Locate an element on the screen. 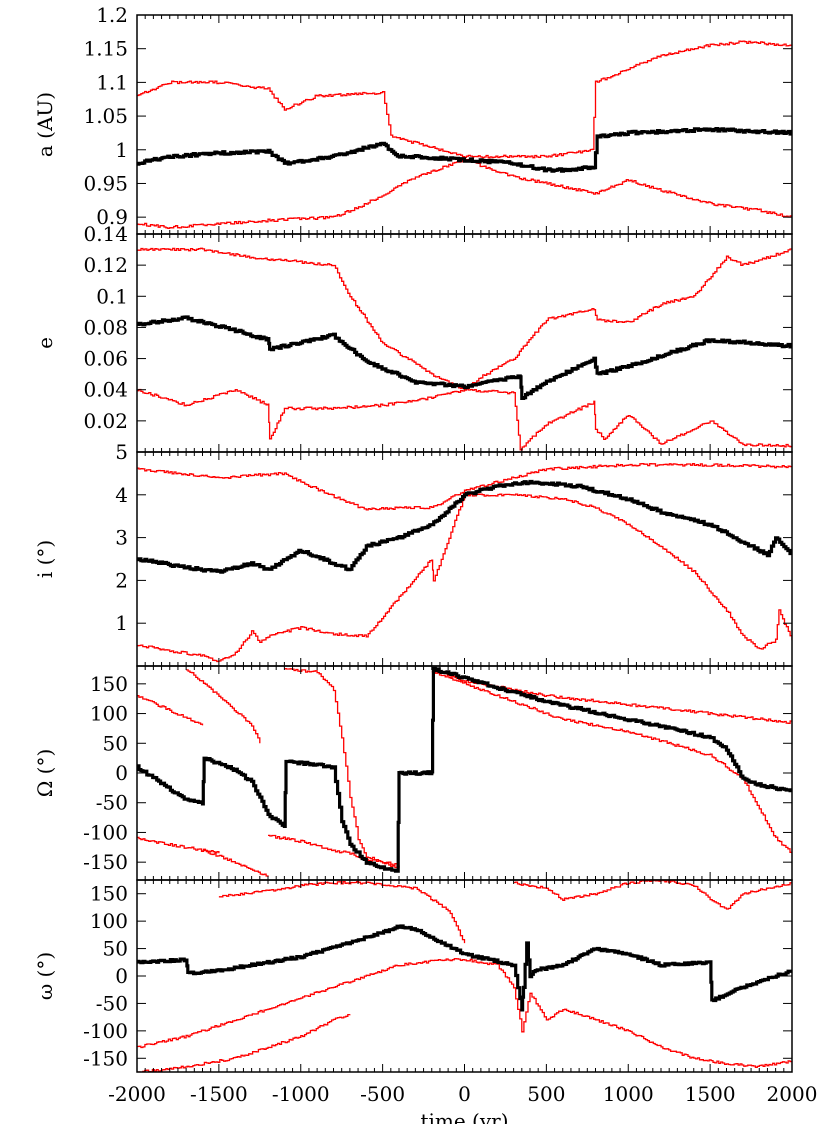 The image size is (830, 1124). x-tick-label: 0 is located at coordinates (464, 1094).